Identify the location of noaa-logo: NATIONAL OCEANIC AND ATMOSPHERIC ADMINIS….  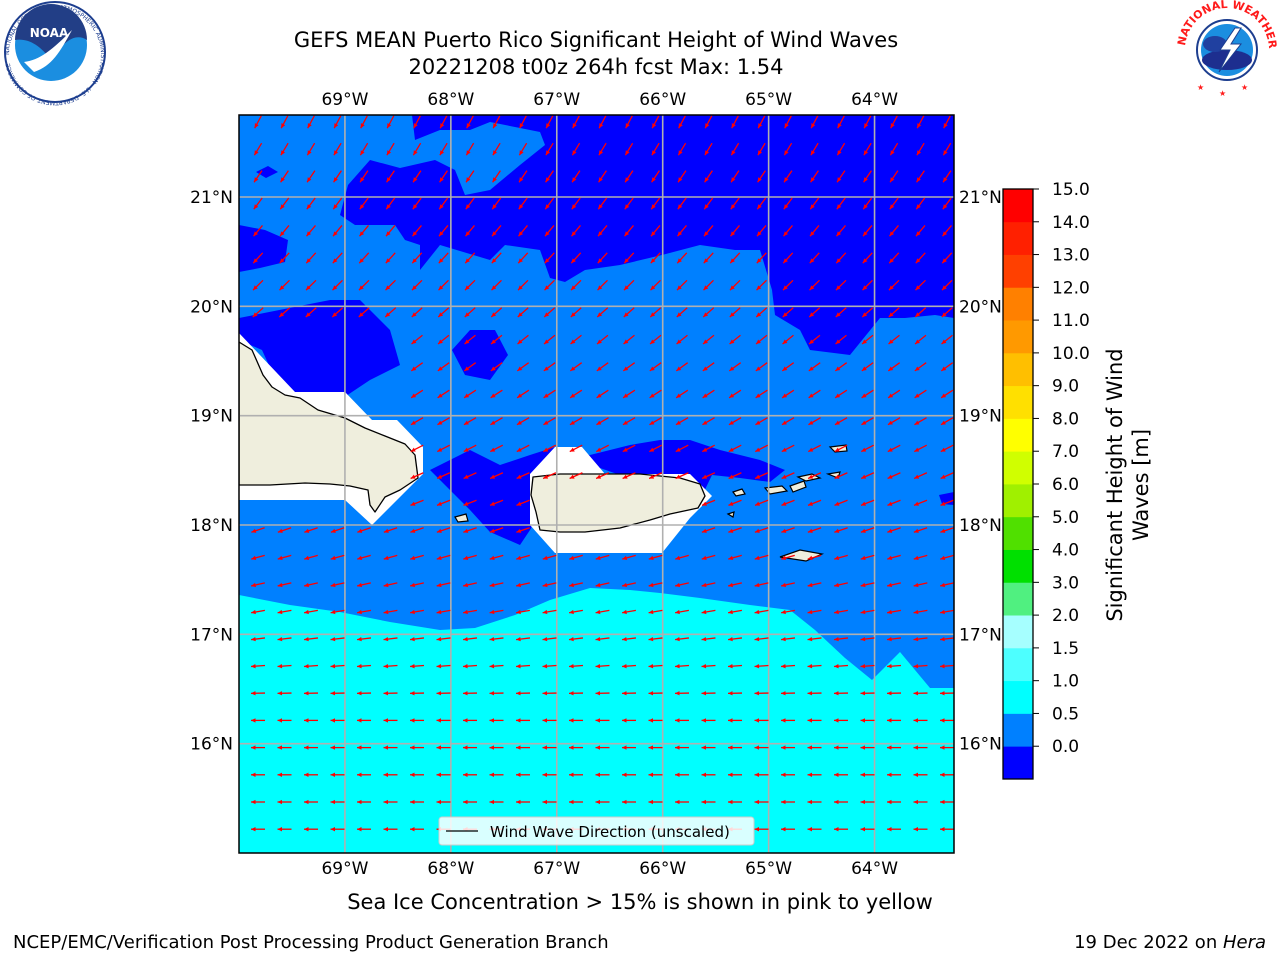
(55, 53).